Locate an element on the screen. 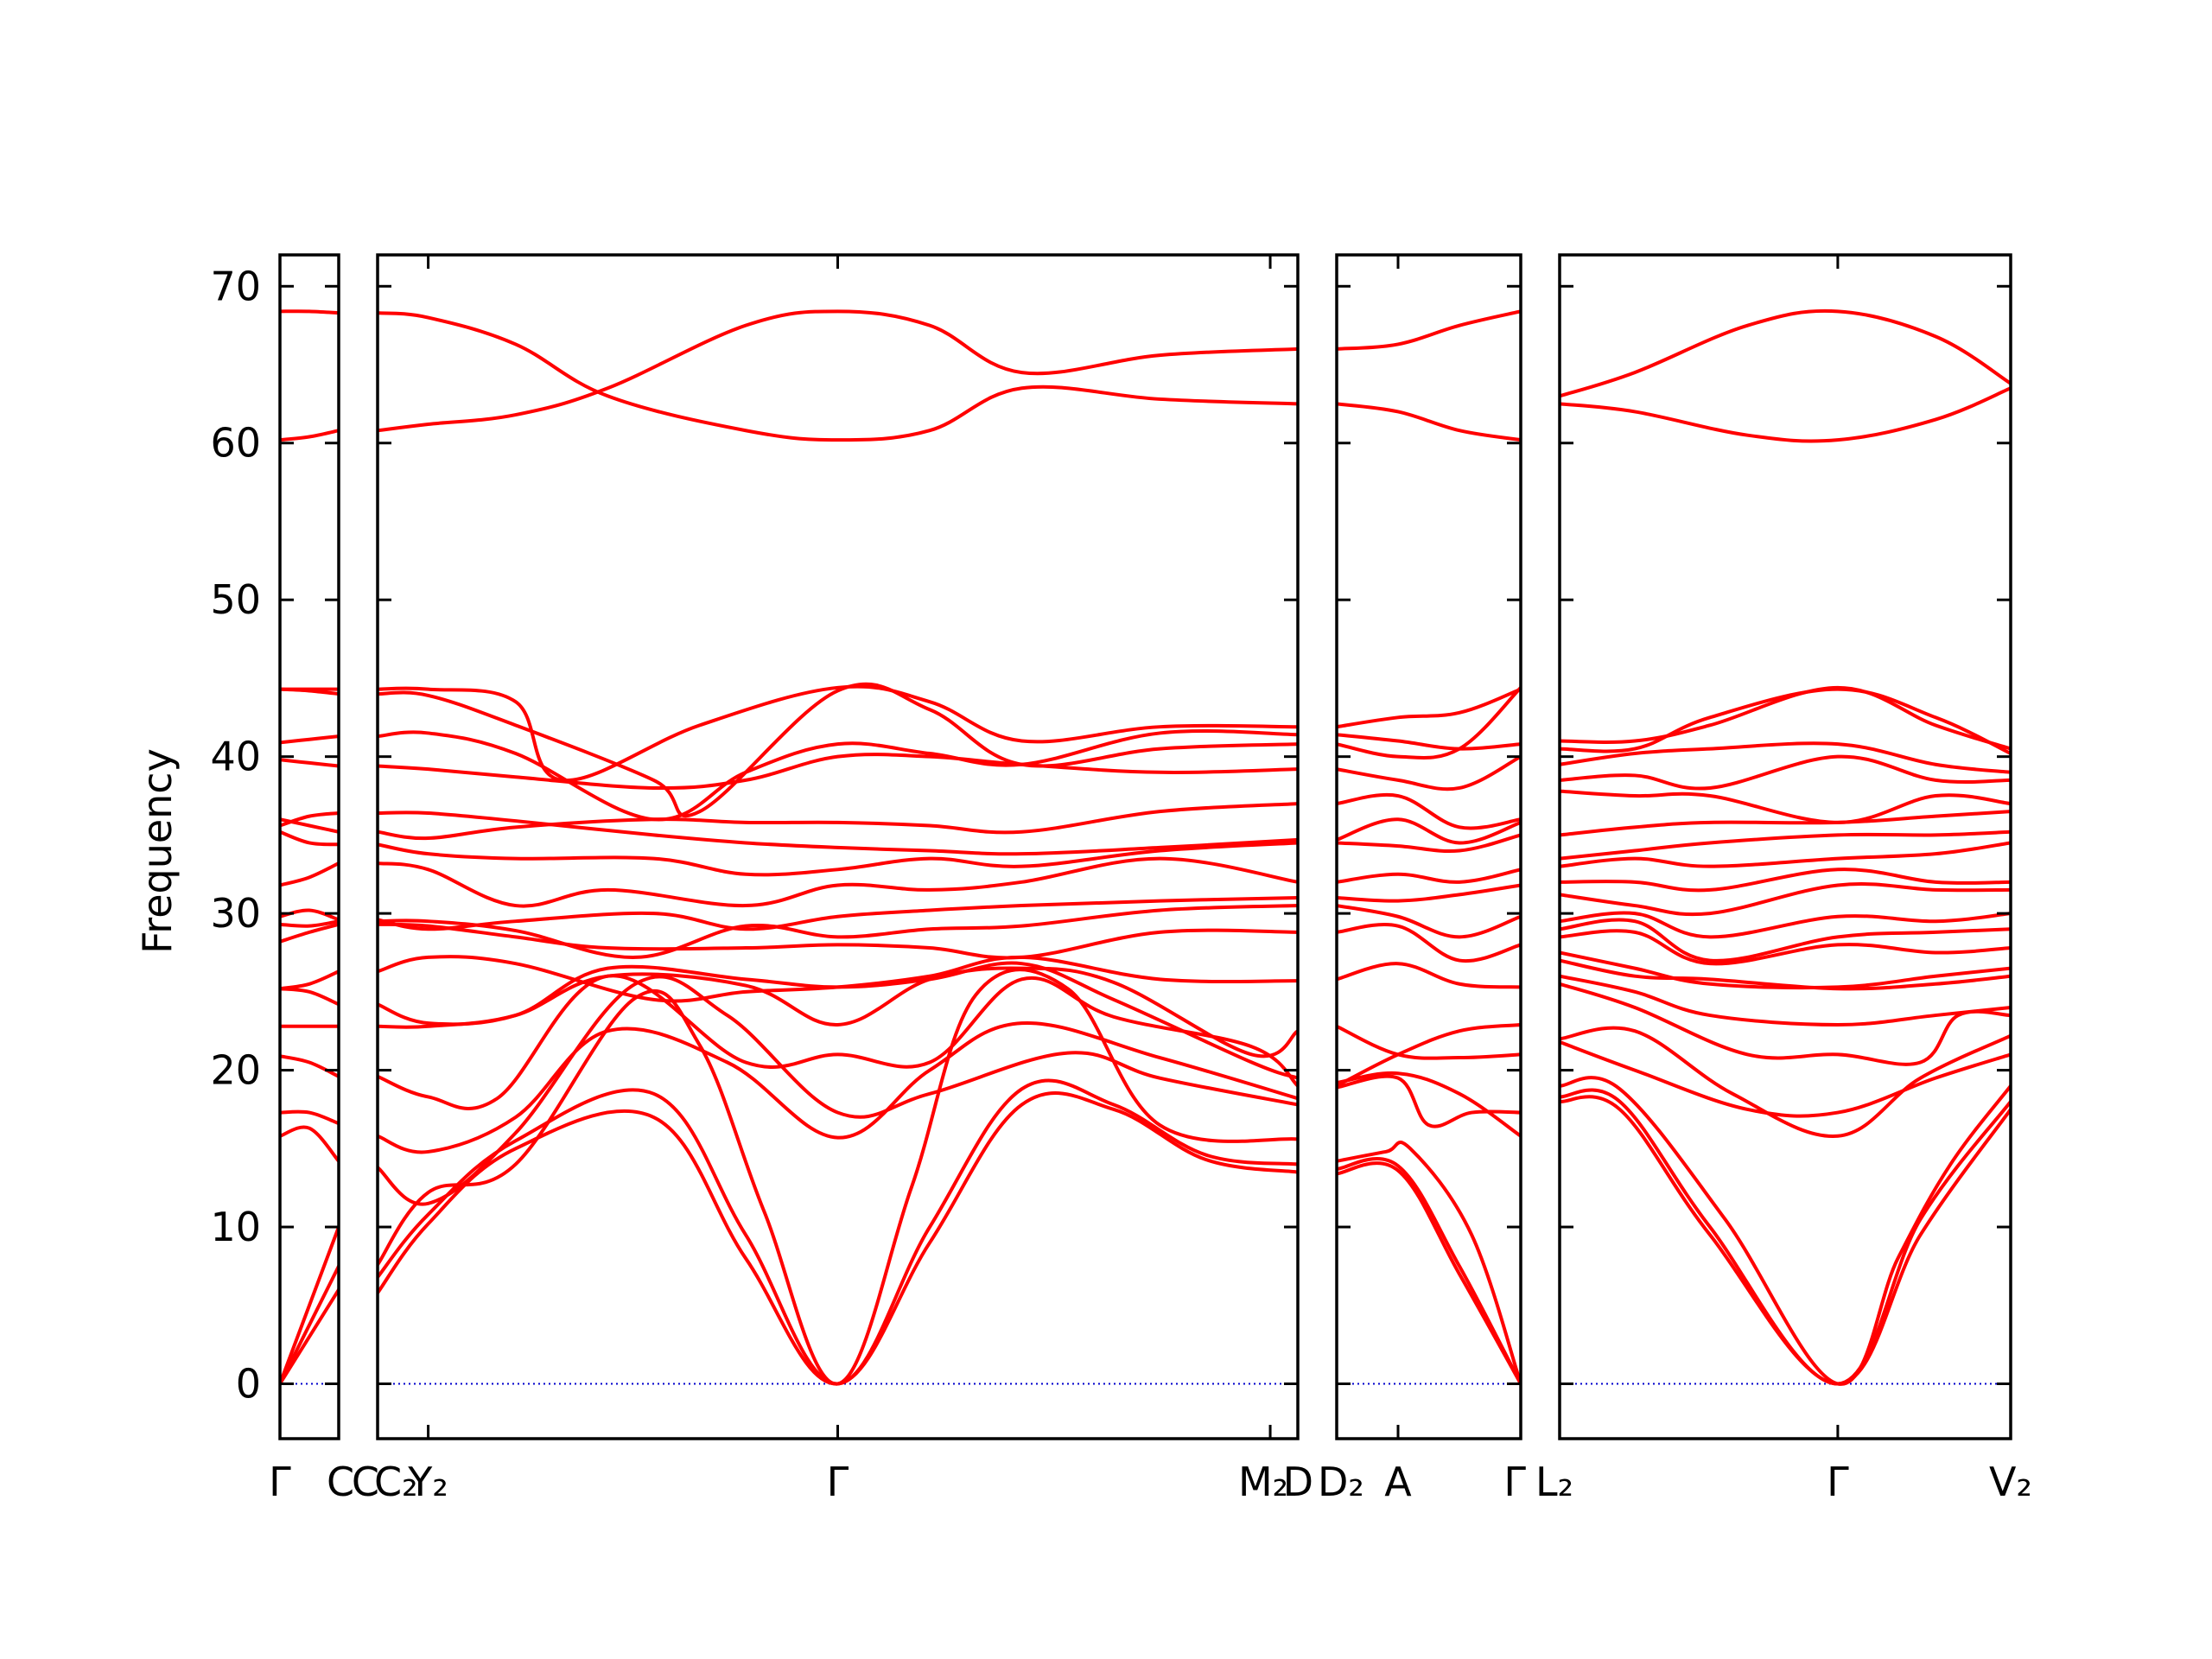 The width and height of the screenshot is (2212, 1659). x-tick-label: A is located at coordinates (1398, 1482).